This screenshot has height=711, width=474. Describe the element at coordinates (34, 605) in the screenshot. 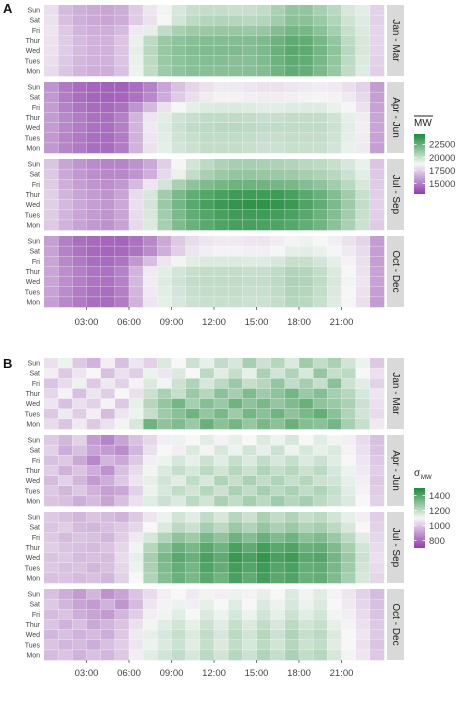

I see `day-label: Sat` at that location.